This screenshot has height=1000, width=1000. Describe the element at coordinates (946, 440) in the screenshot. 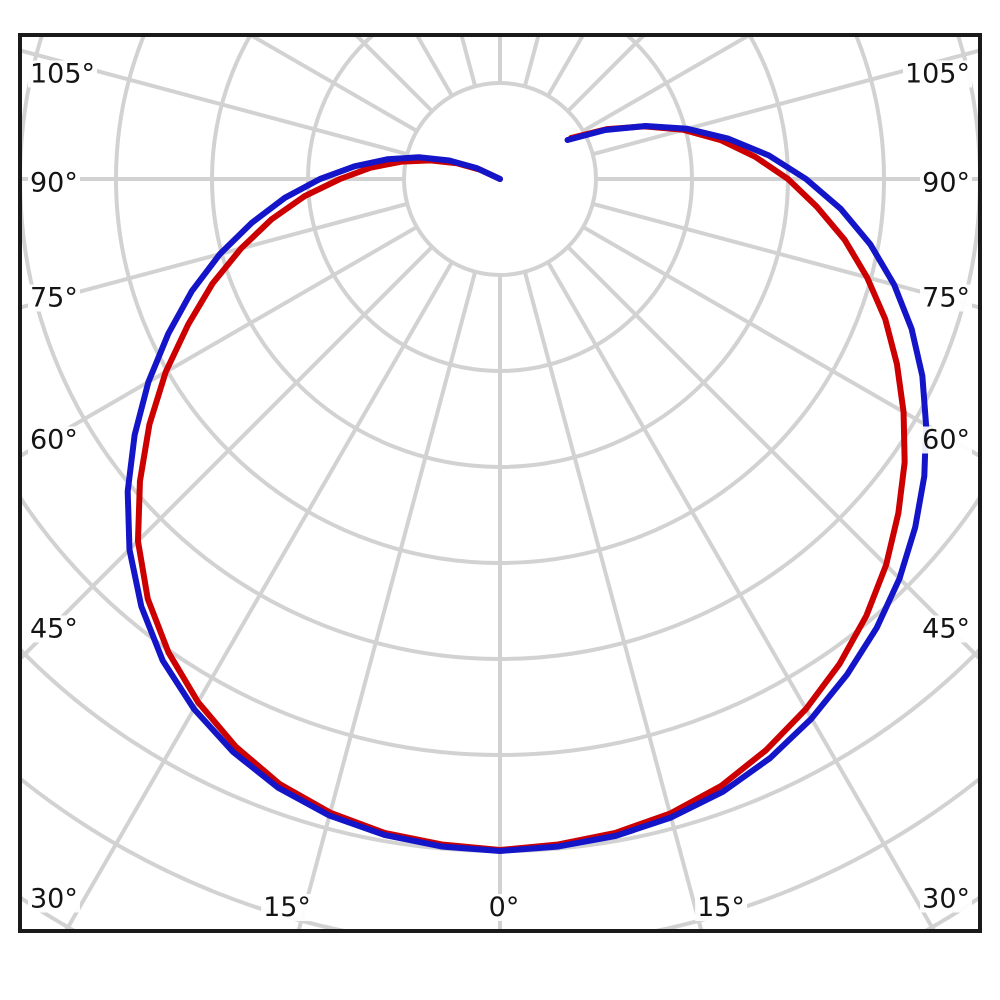

I see `axis-label-right-60: 60°` at that location.